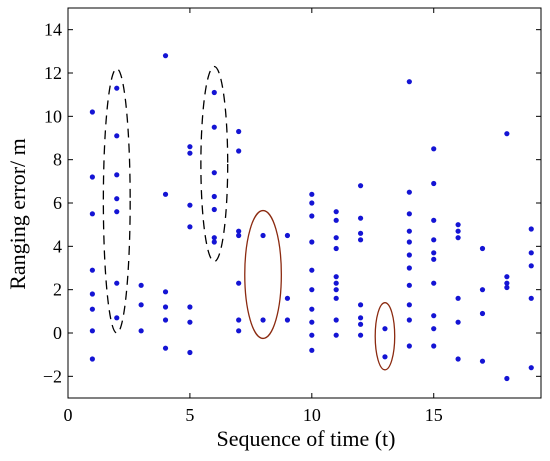  Describe the element at coordinates (68, 415) in the screenshot. I see `x-tick-label: 0` at that location.